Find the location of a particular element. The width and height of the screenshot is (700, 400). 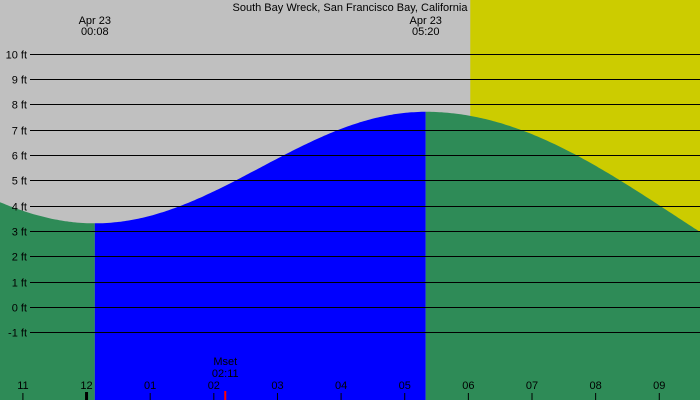

y-tick-label: 6 ft is located at coordinates (19, 157).